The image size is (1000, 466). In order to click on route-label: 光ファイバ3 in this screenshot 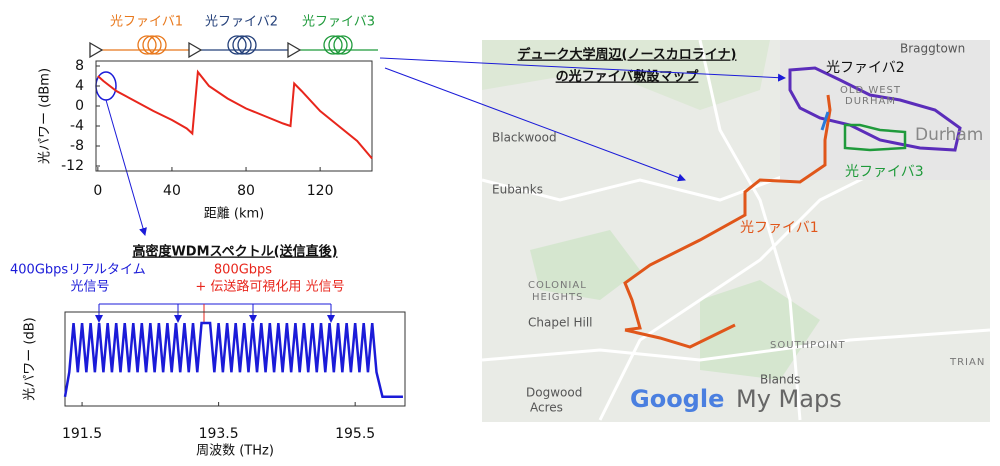, I will do `click(884, 172)`.